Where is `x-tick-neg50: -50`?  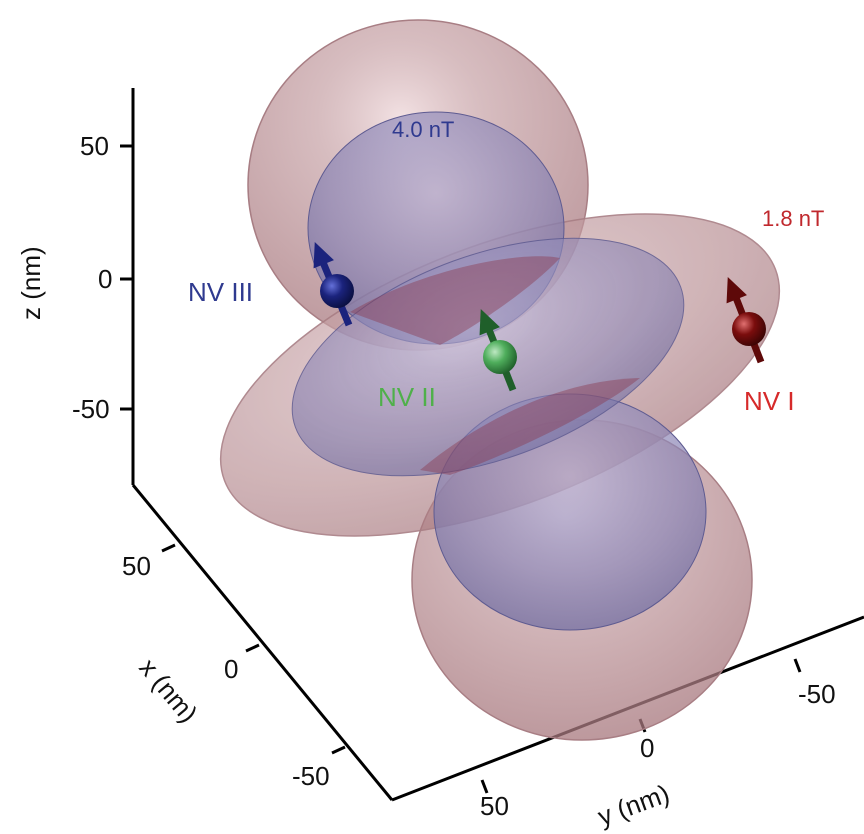 x-tick-neg50: -50 is located at coordinates (311, 776).